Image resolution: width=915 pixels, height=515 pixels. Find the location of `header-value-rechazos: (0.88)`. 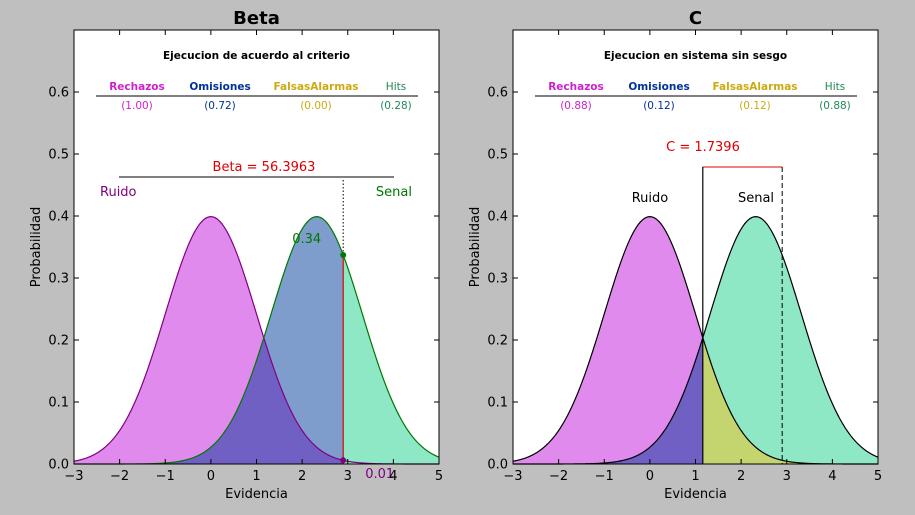

header-value-rechazos: (0.88) is located at coordinates (576, 106).